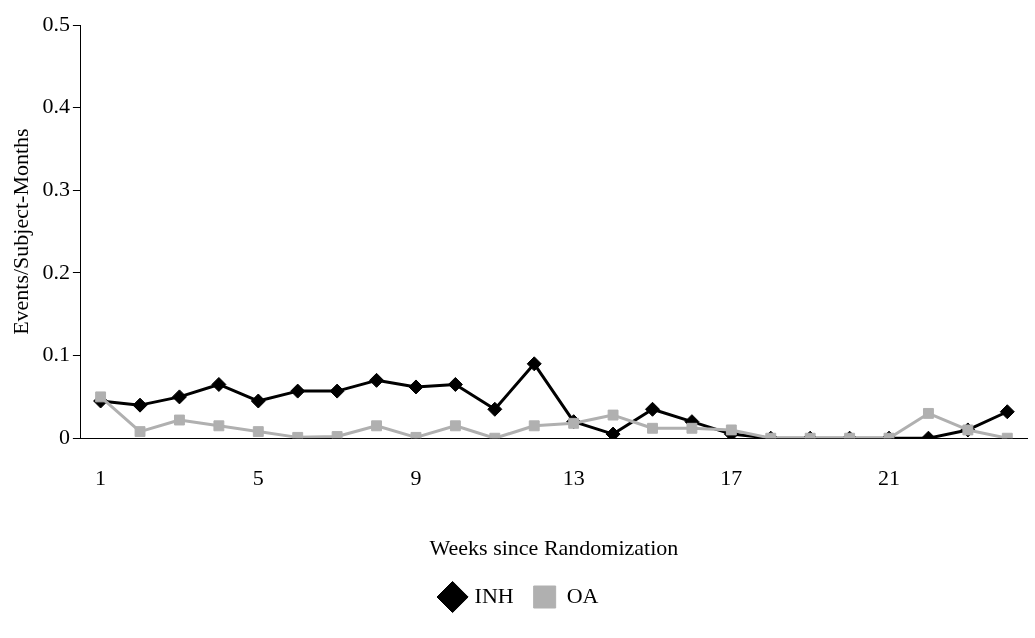 This screenshot has height=638, width=1035. What do you see at coordinates (56, 271) in the screenshot?
I see `y-tick-label: 0.2` at bounding box center [56, 271].